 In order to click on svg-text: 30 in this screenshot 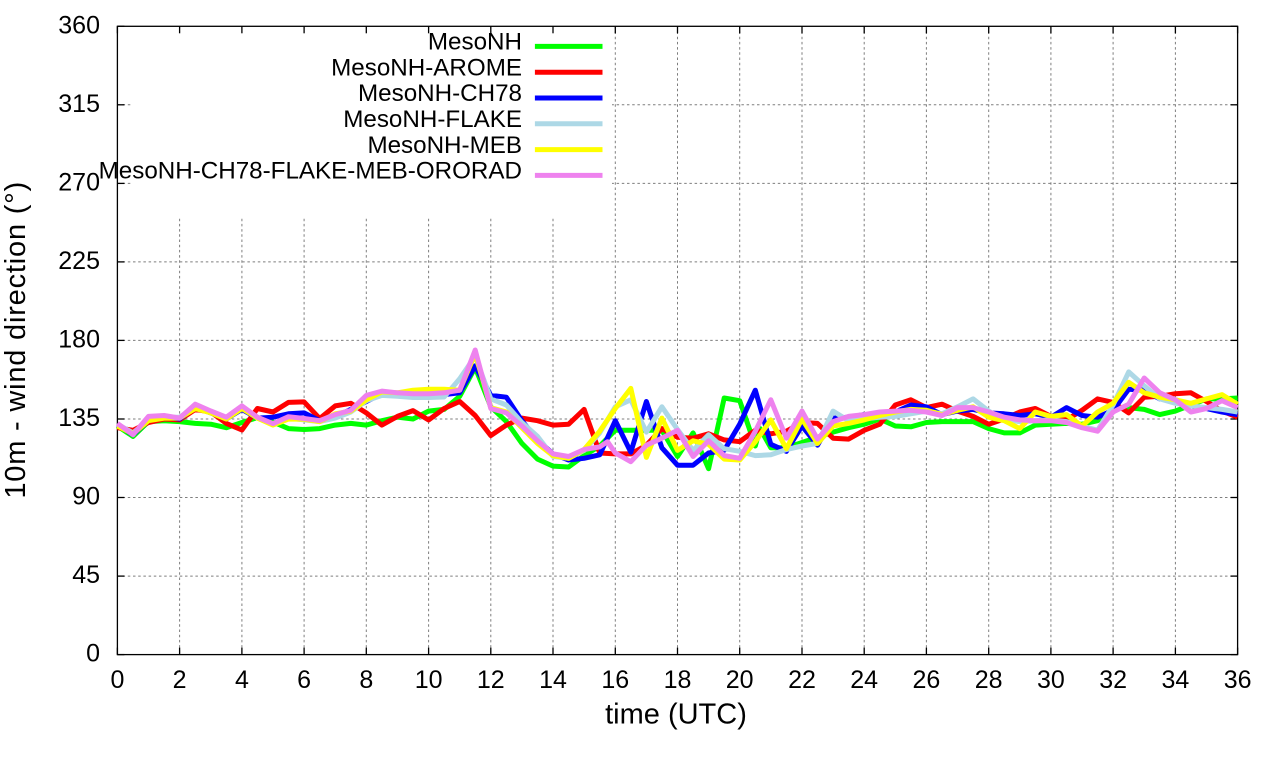, I will do `click(1051, 680)`.